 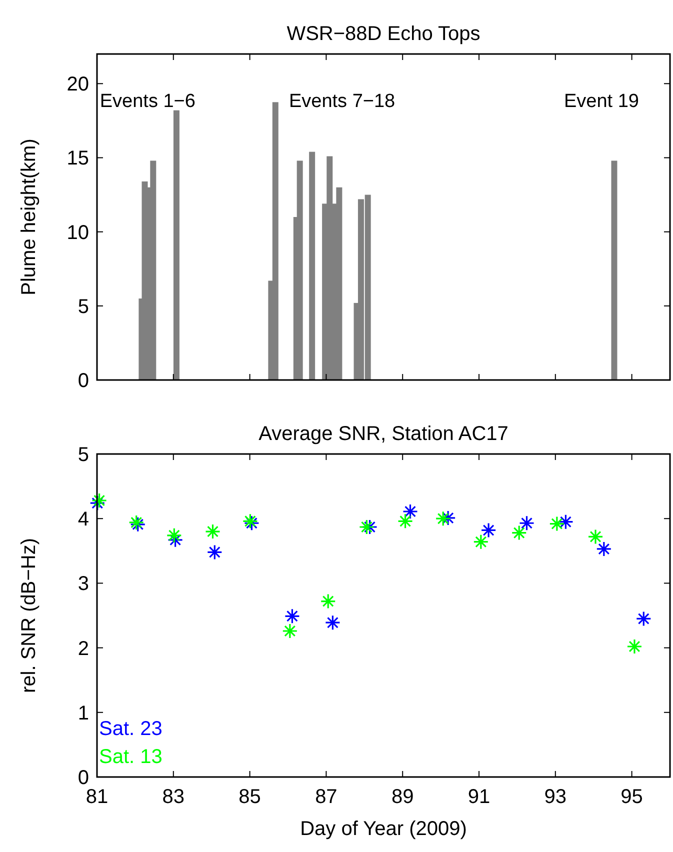 What do you see at coordinates (342, 101) in the screenshot?
I see `annotation: Events 7−18` at bounding box center [342, 101].